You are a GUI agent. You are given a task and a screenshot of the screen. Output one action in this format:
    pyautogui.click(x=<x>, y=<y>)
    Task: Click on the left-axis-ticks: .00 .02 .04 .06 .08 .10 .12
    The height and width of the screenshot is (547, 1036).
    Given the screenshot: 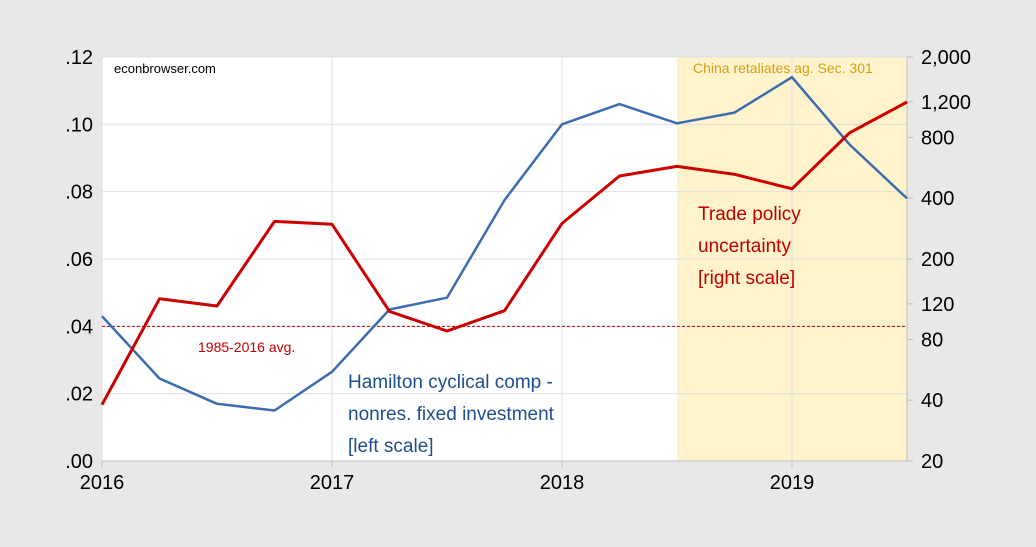 What is the action you would take?
    pyautogui.click(x=79, y=260)
    